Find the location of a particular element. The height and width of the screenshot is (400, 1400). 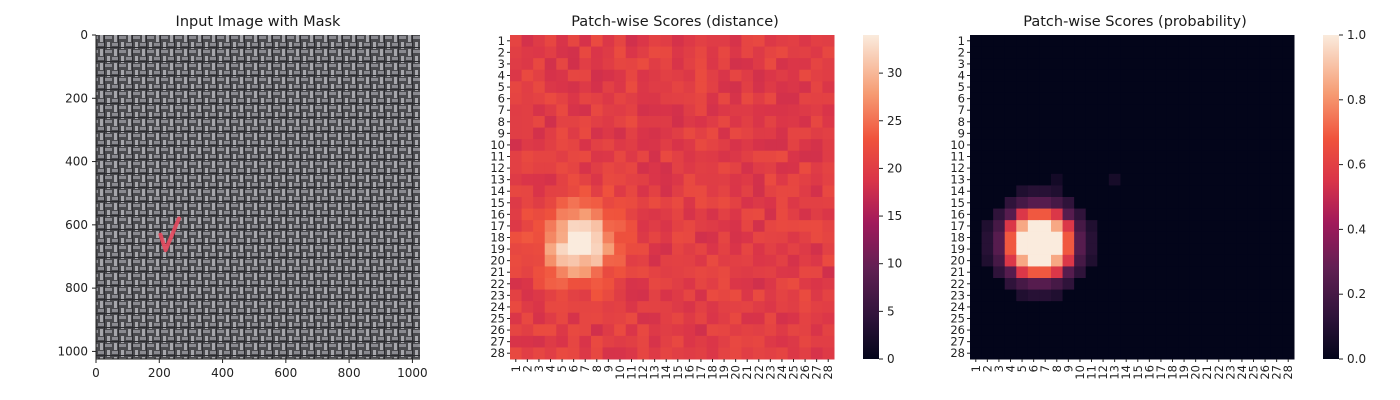

row-label: 11 is located at coordinates (497, 157).